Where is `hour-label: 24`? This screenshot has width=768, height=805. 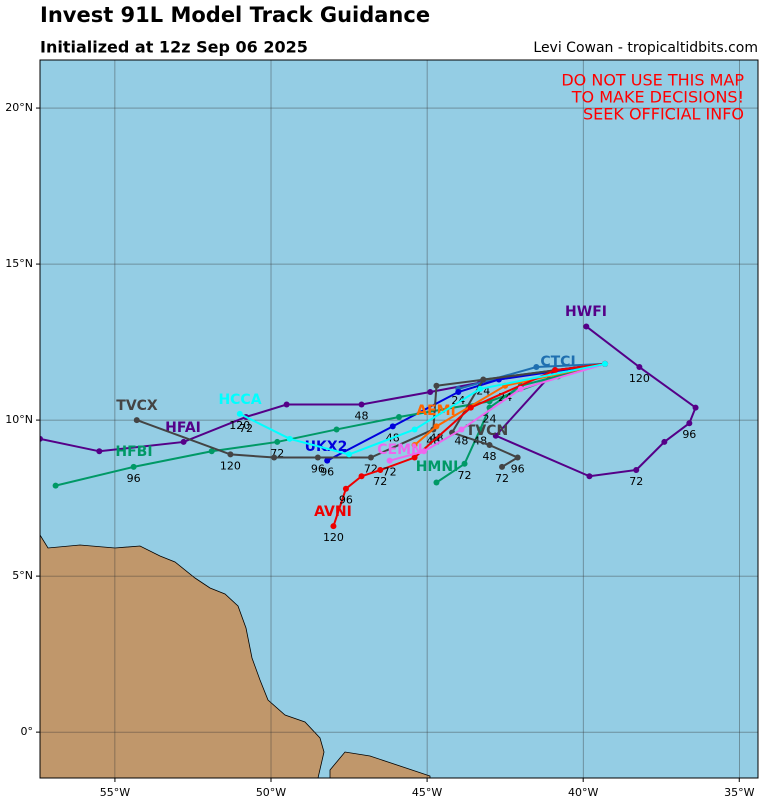 hour-label: 24 is located at coordinates (490, 419).